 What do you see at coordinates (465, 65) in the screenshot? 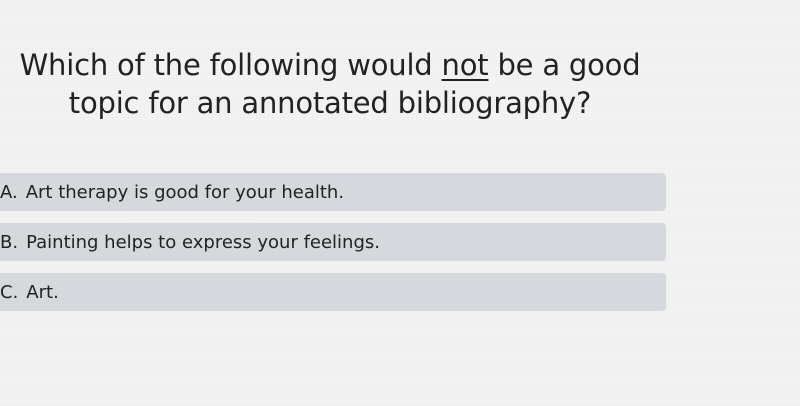
I see `question-emphasis: not` at bounding box center [465, 65].